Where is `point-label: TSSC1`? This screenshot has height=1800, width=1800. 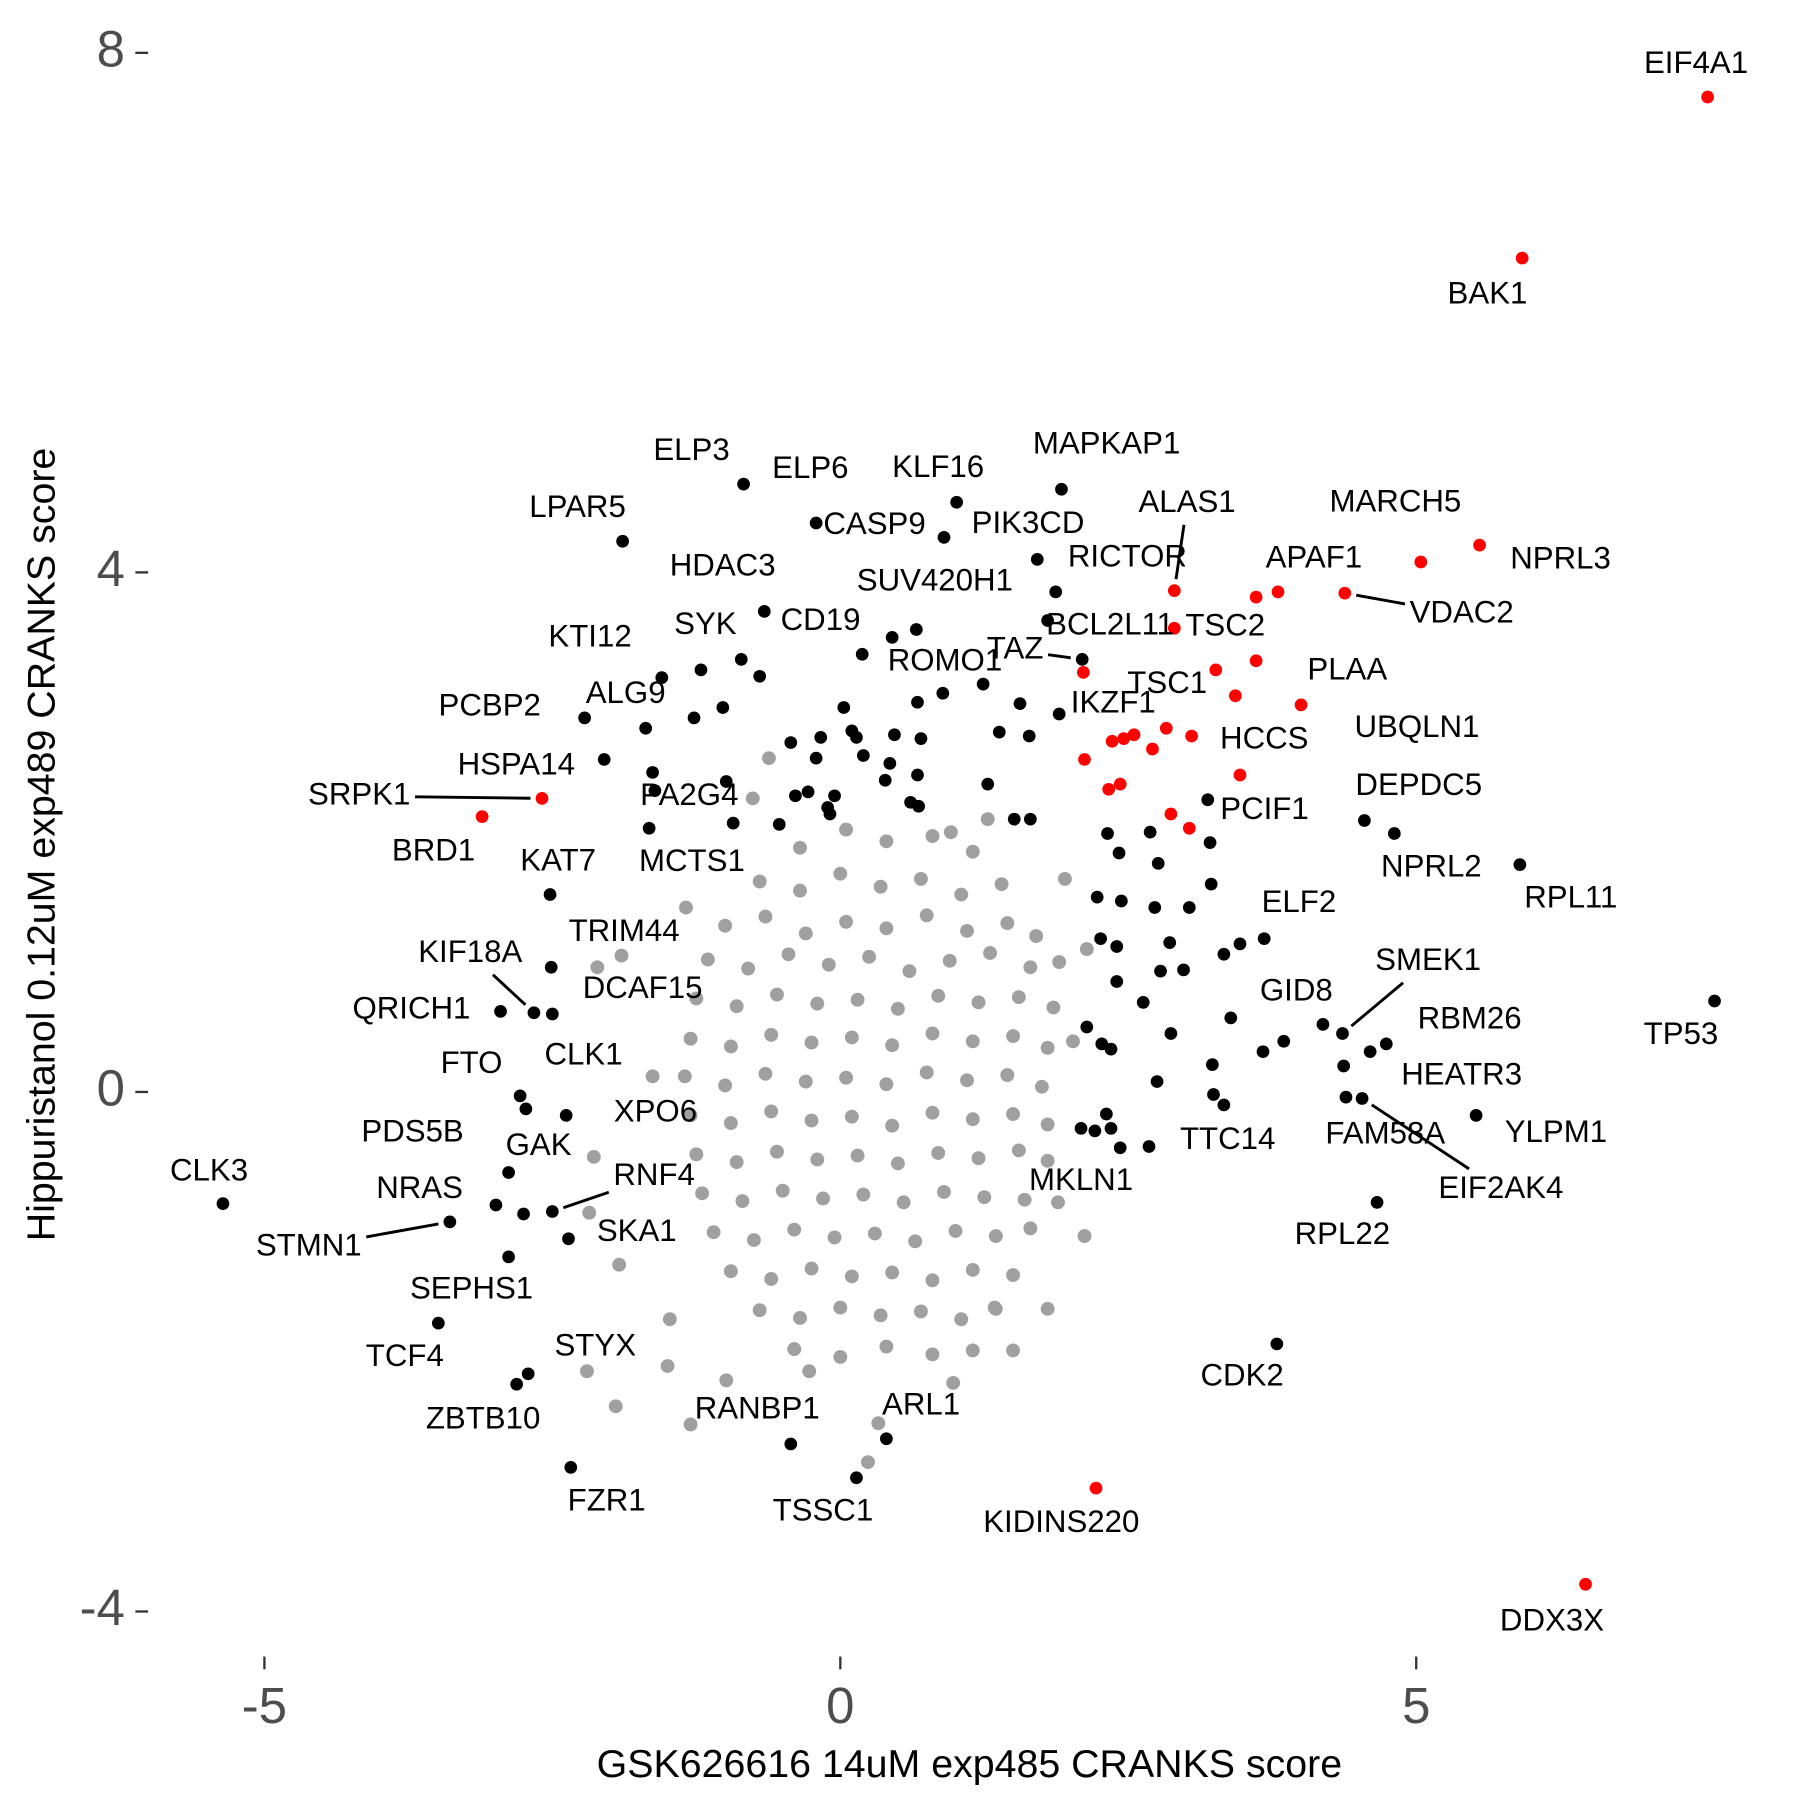 point-label: TSSC1 is located at coordinates (823, 1510).